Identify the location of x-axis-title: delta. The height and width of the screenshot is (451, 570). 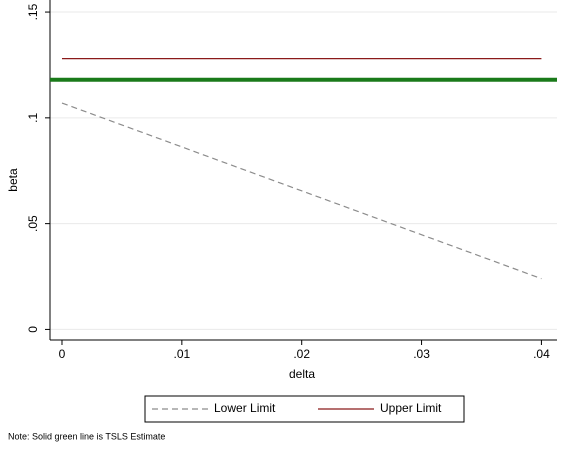
(302, 374).